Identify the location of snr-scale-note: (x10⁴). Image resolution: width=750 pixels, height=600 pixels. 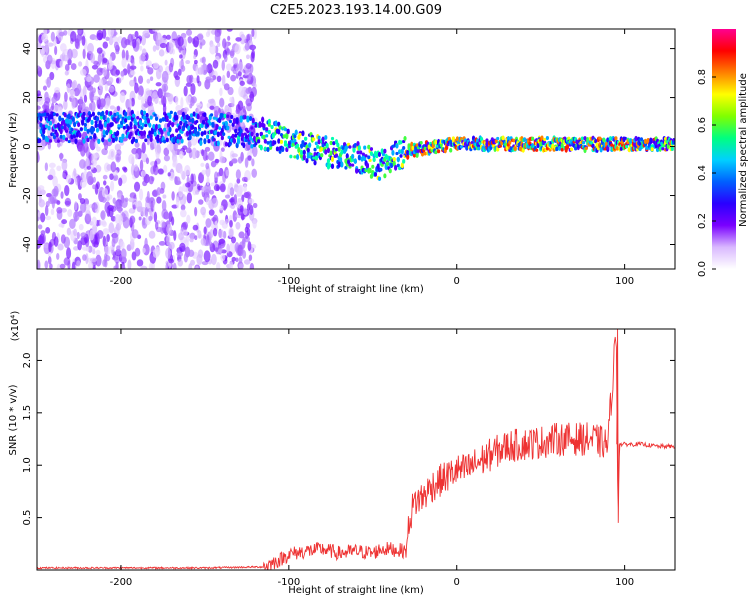
(15, 326).